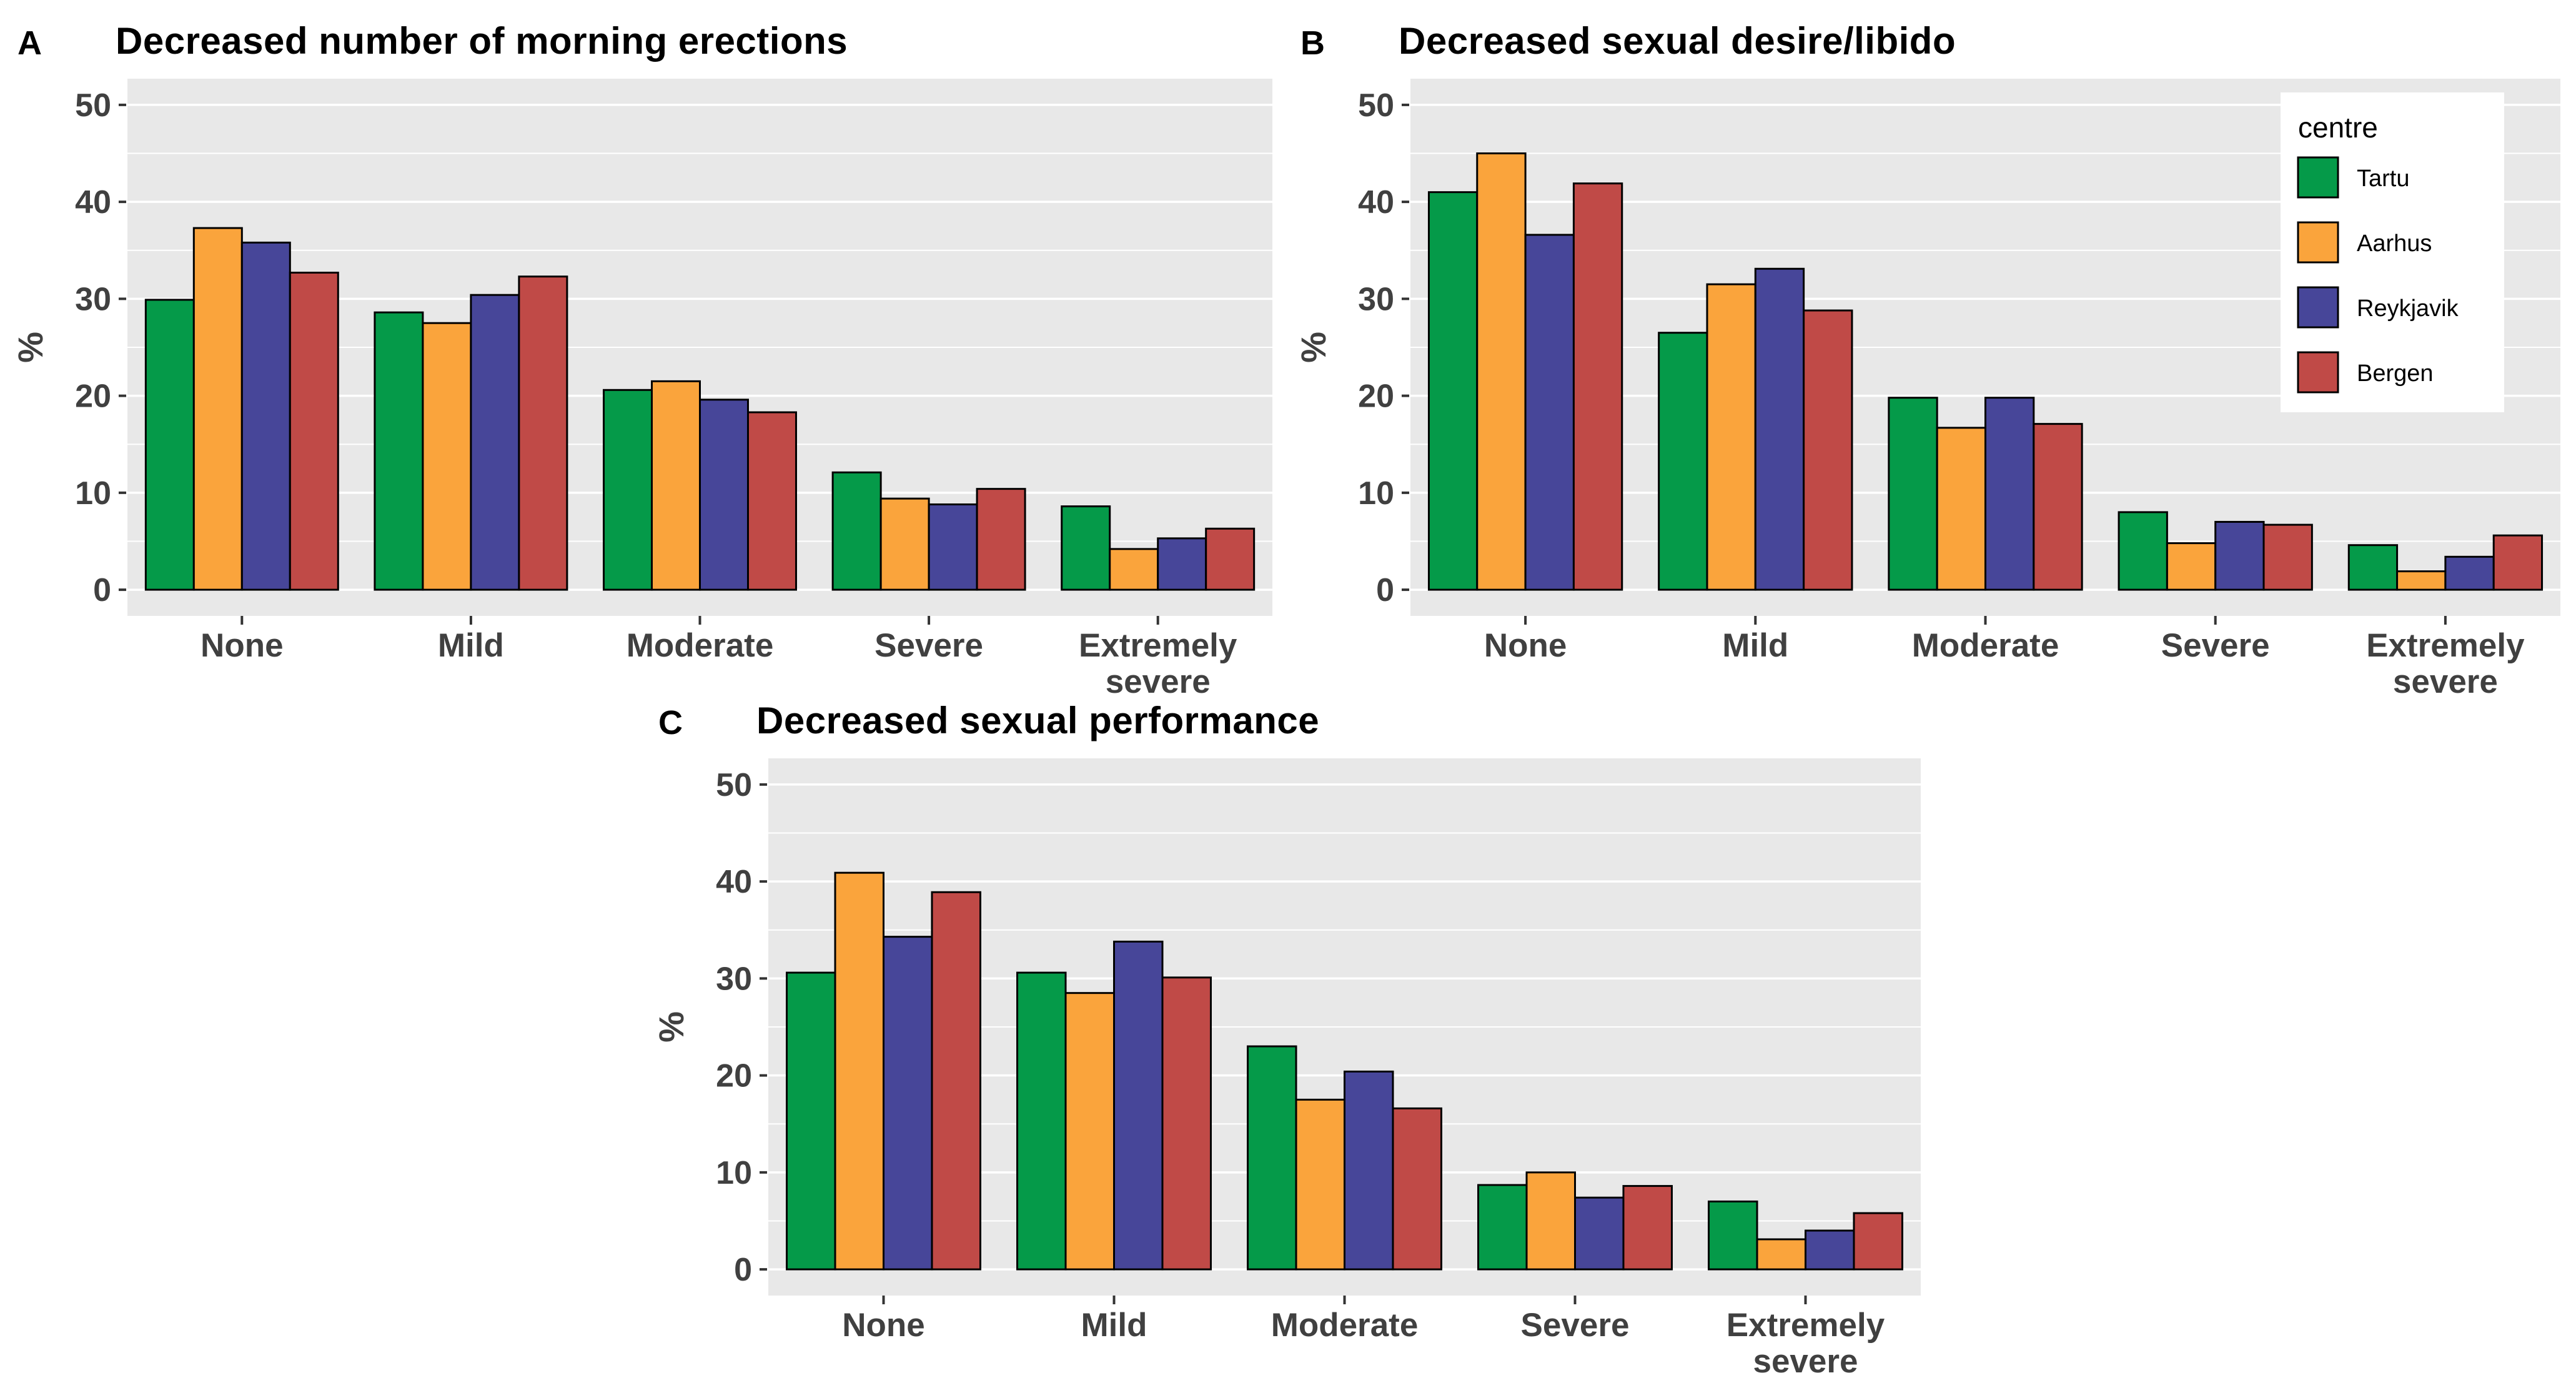  I want to click on bar-tartu-extremely-severe, so click(1086, 548).